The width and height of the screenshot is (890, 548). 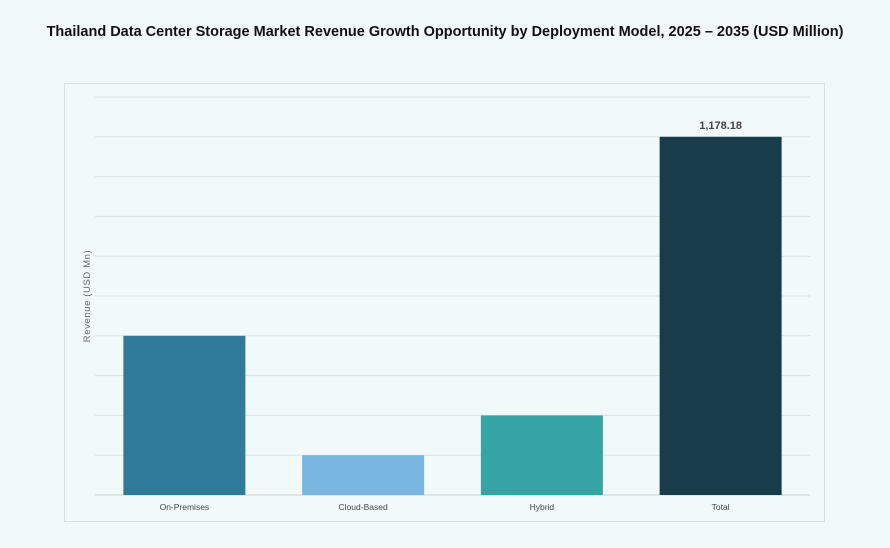 I want to click on x-tick-label: Total, so click(x=721, y=507).